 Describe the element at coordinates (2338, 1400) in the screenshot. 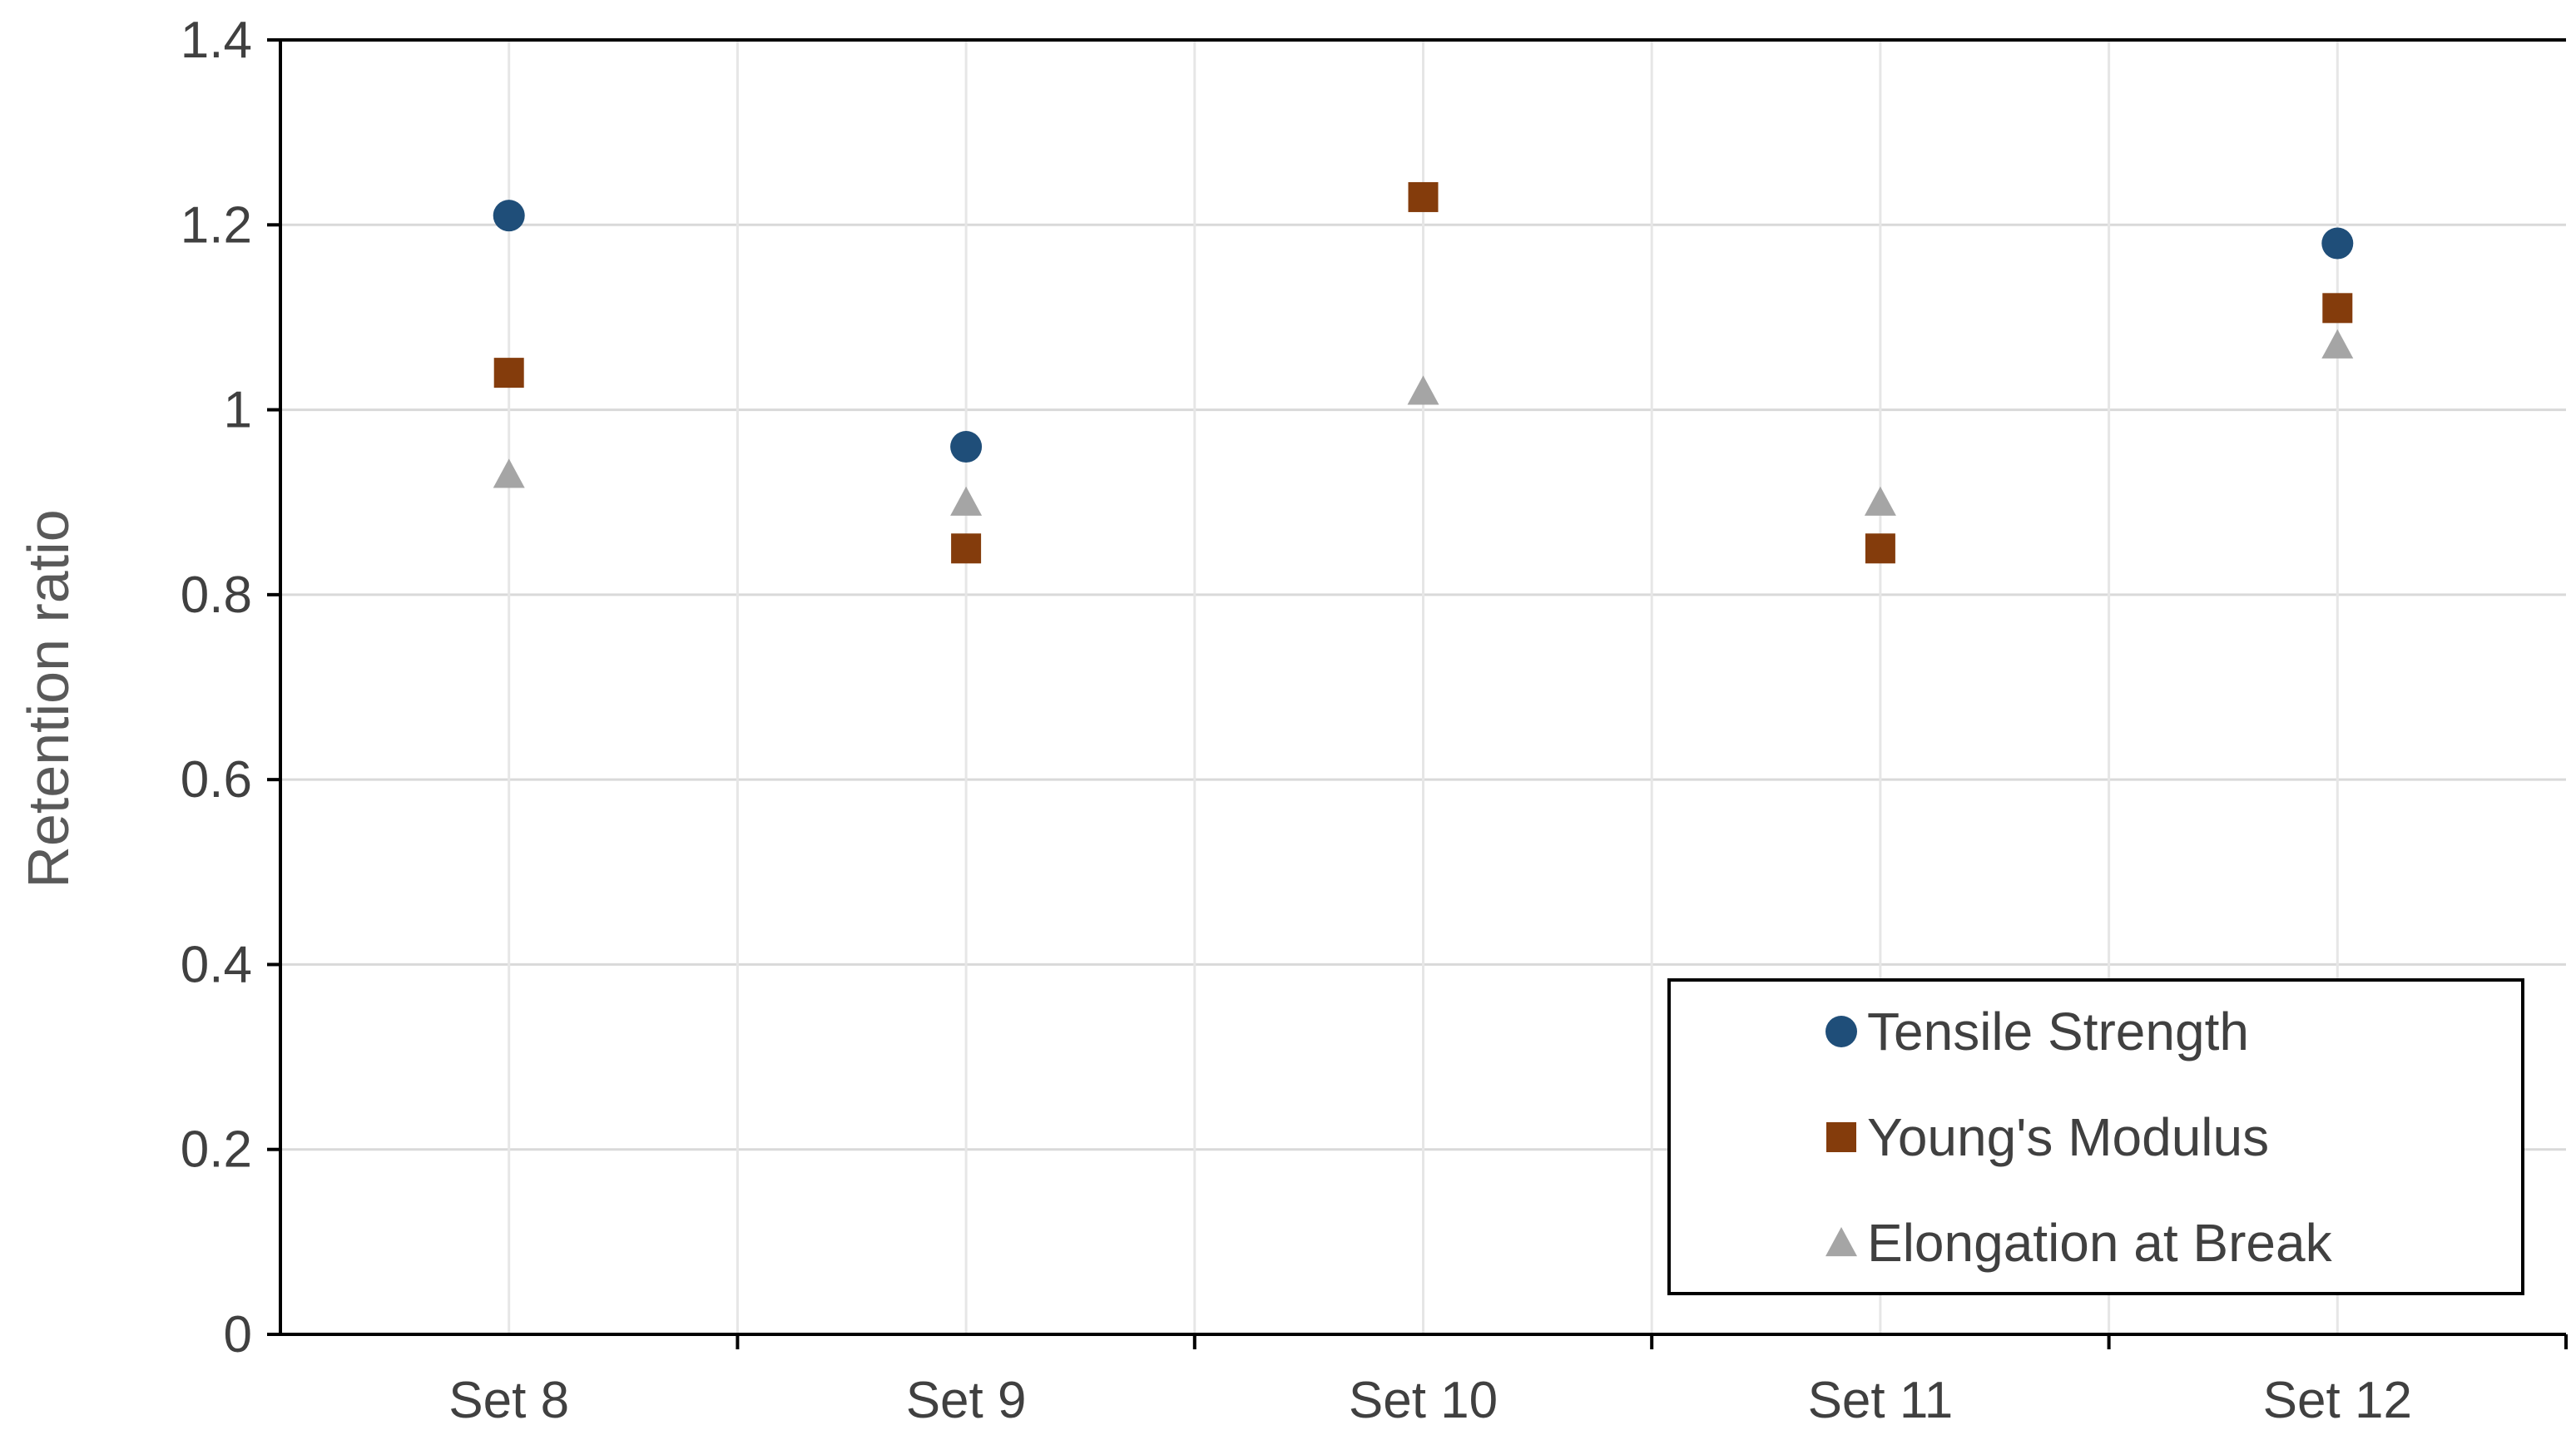

I see `x-tick-label: Set 12` at that location.